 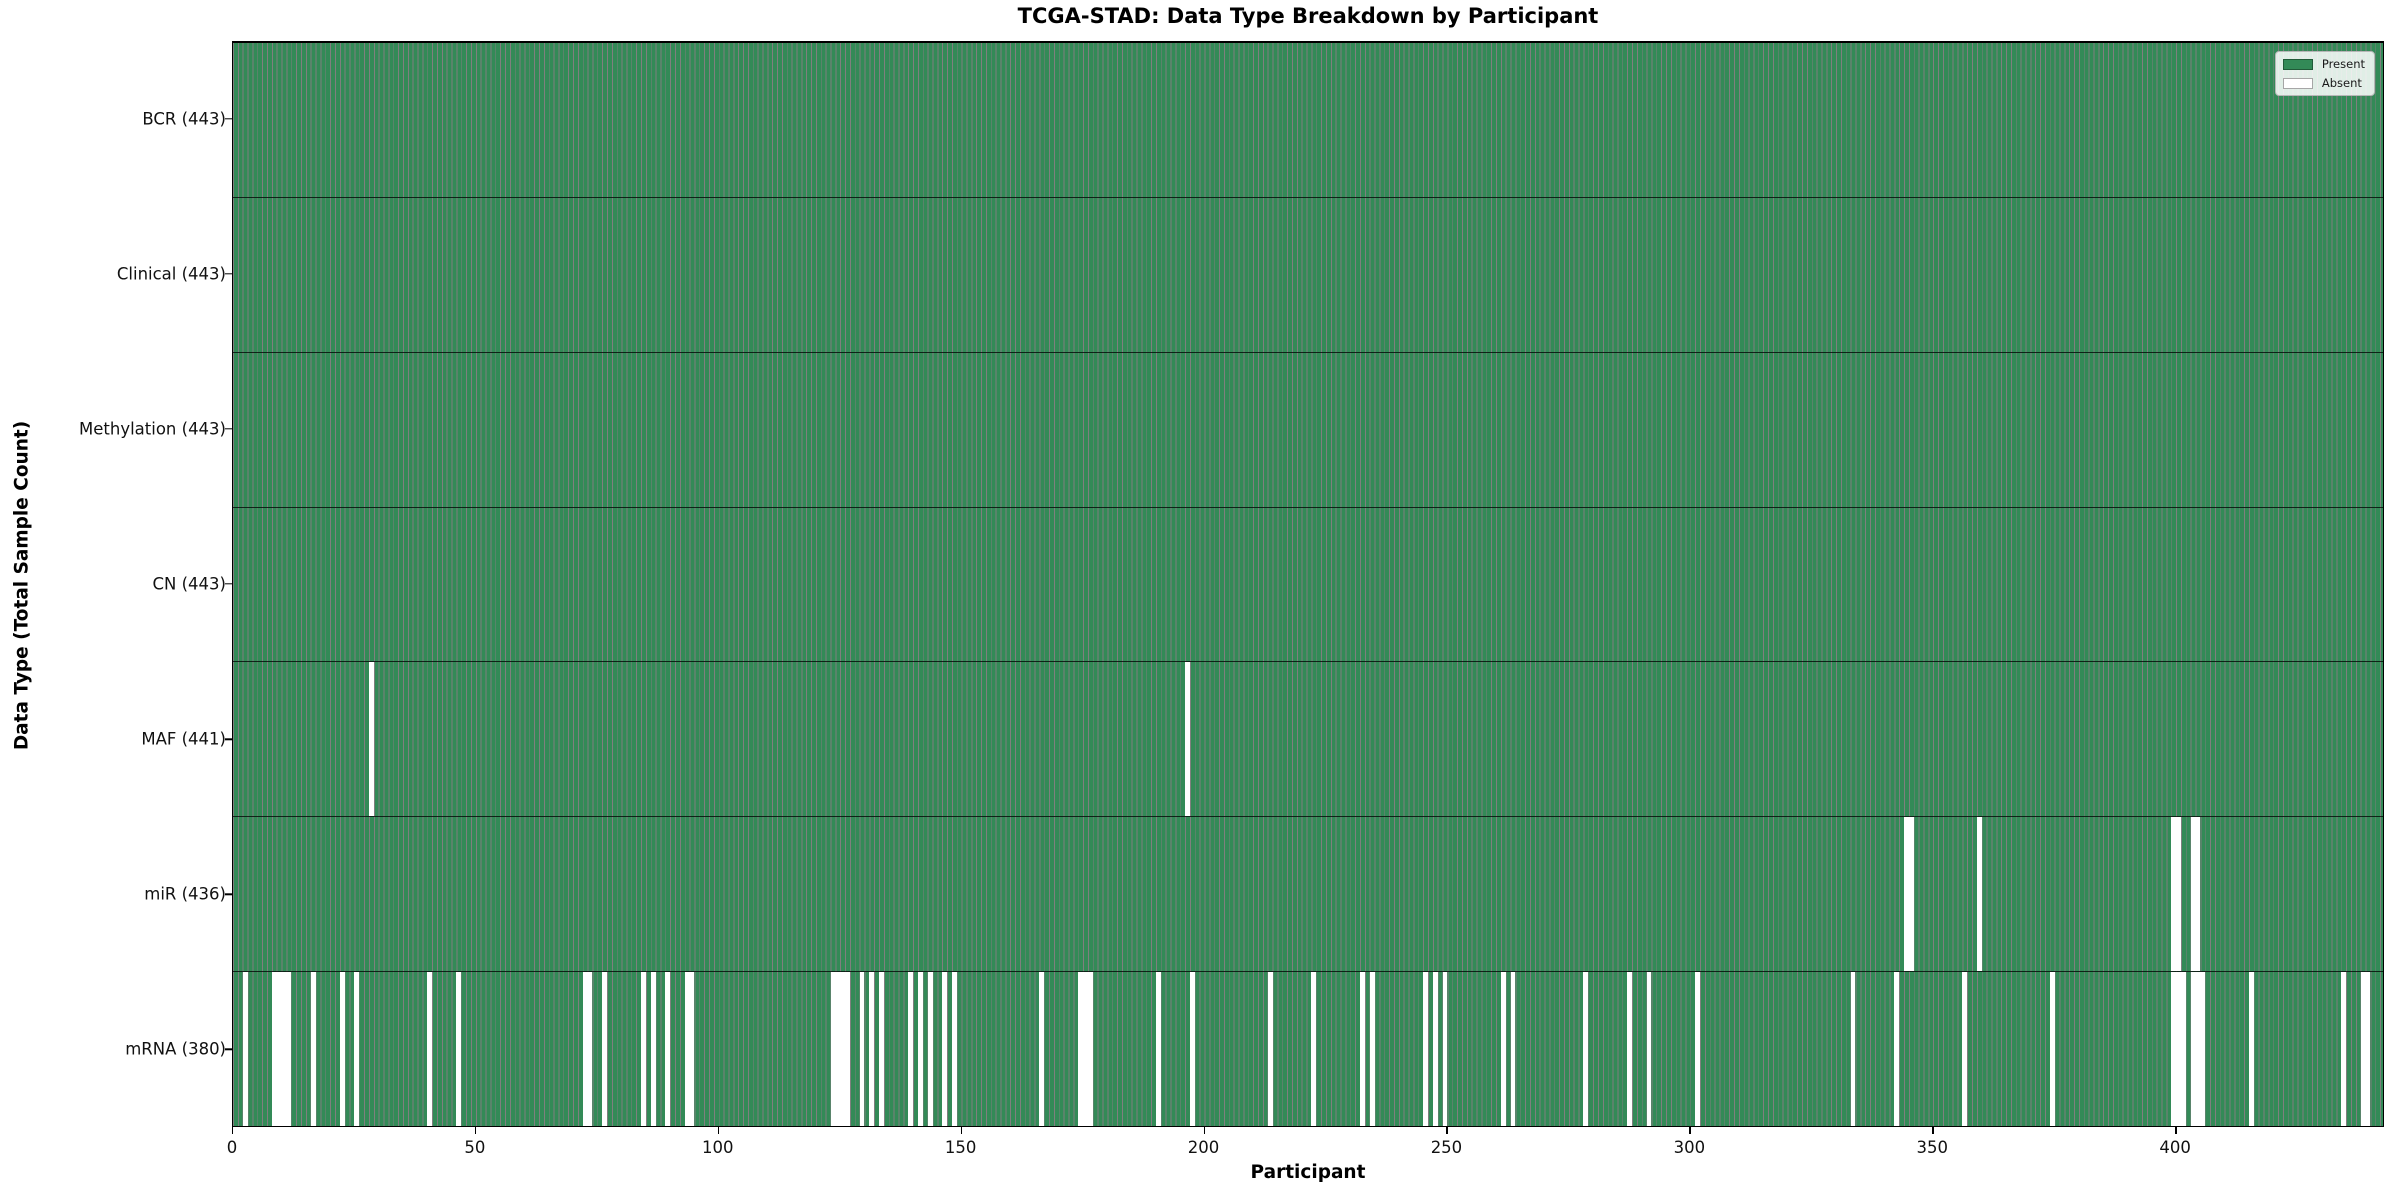 I want to click on legend-entry-present: Present, so click(x=2323, y=64).